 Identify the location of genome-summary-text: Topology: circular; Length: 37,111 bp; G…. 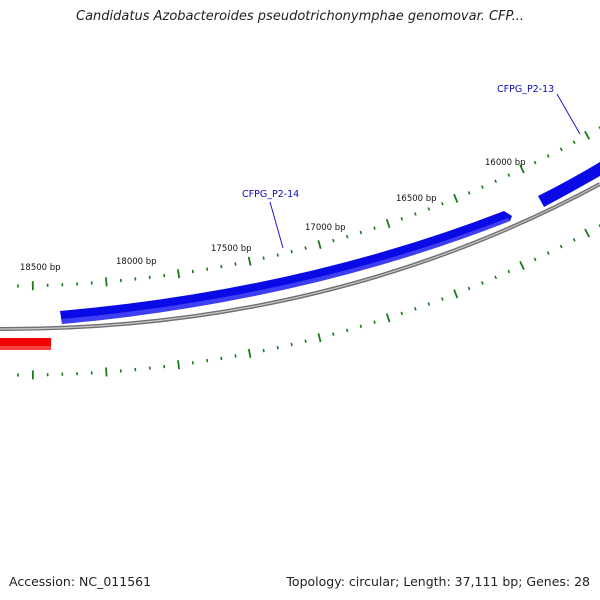
(438, 581).